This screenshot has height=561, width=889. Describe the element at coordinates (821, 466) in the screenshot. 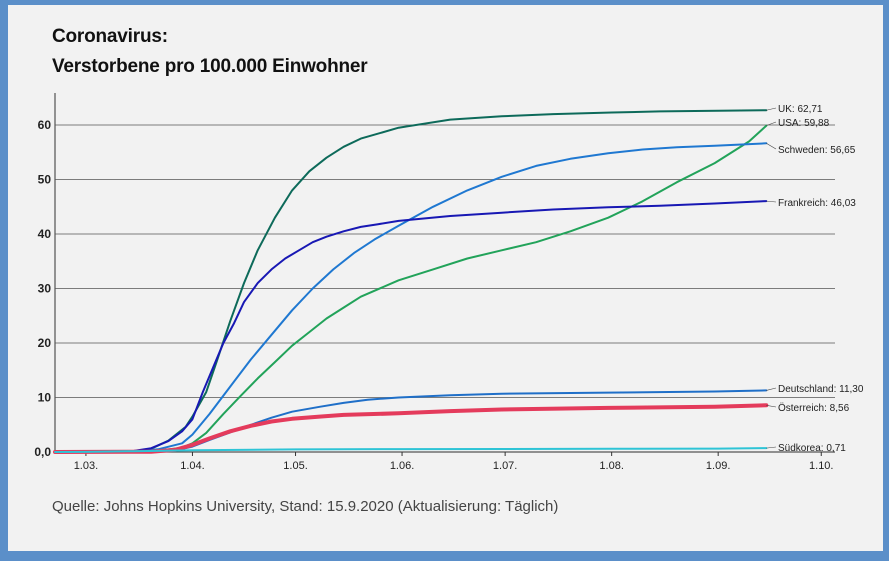

I see `x-tick-label: 1.10.` at that location.